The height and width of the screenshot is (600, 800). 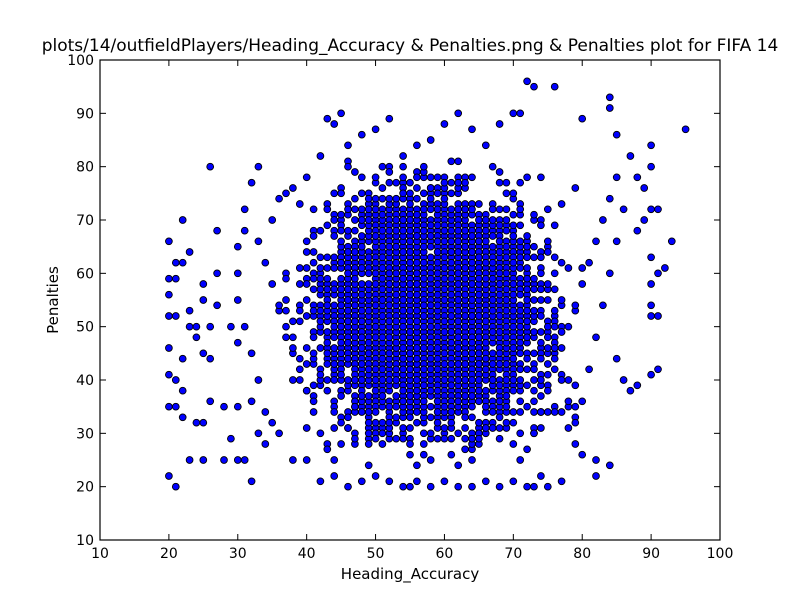 What do you see at coordinates (85, 274) in the screenshot?
I see `y-tick-label: 60` at bounding box center [85, 274].